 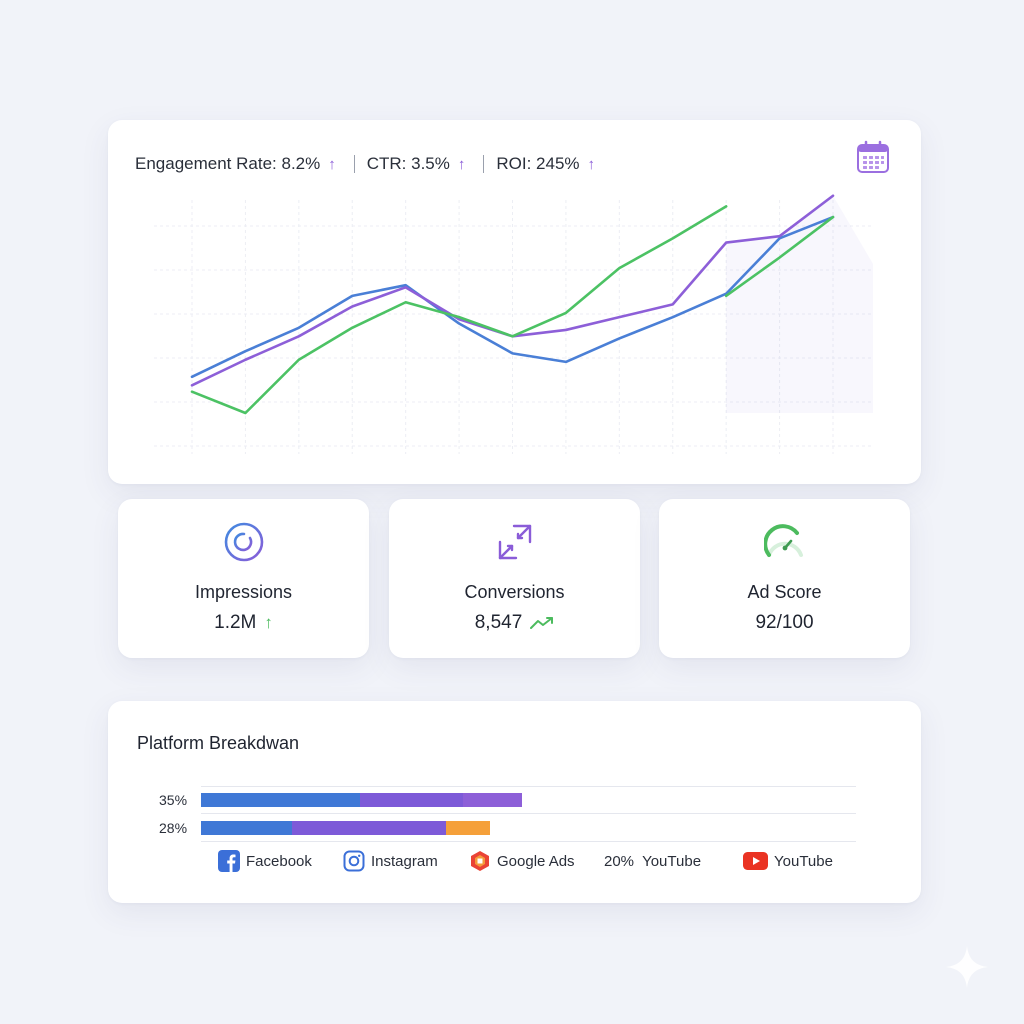 What do you see at coordinates (229, 861) in the screenshot?
I see `facebook-icon` at bounding box center [229, 861].